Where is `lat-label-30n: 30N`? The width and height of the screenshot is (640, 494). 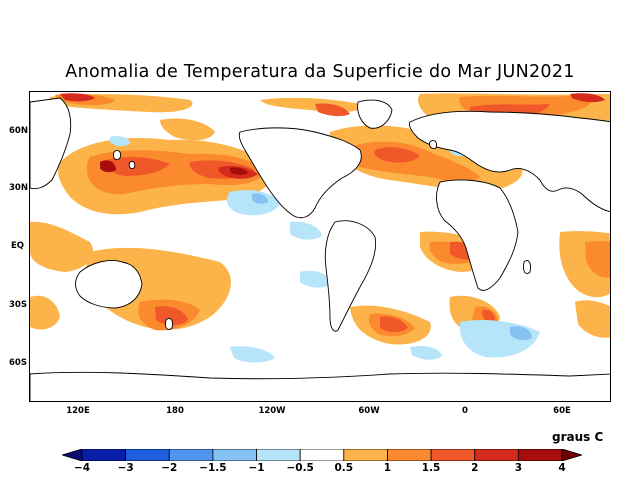 lat-label-30n: 30N is located at coordinates (18, 188).